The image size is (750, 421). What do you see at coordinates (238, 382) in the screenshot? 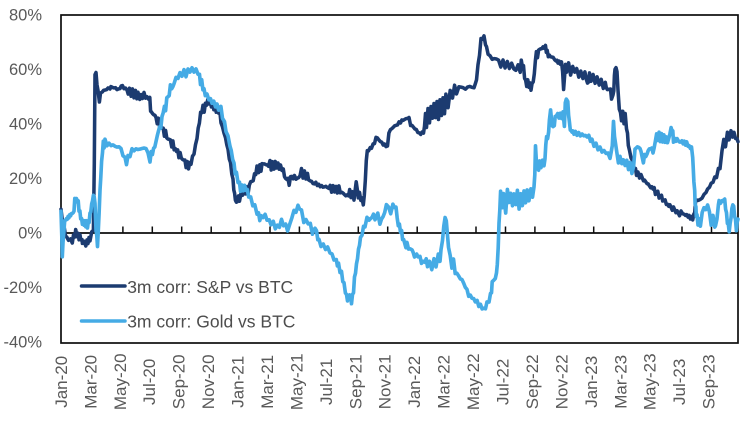
I see `svg-text: Jan-21` at bounding box center [238, 382].